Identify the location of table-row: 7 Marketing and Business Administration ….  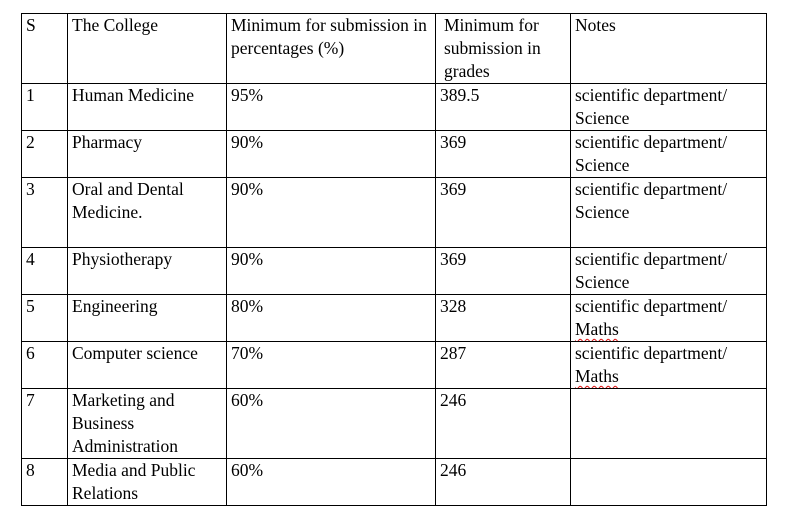
(394, 423).